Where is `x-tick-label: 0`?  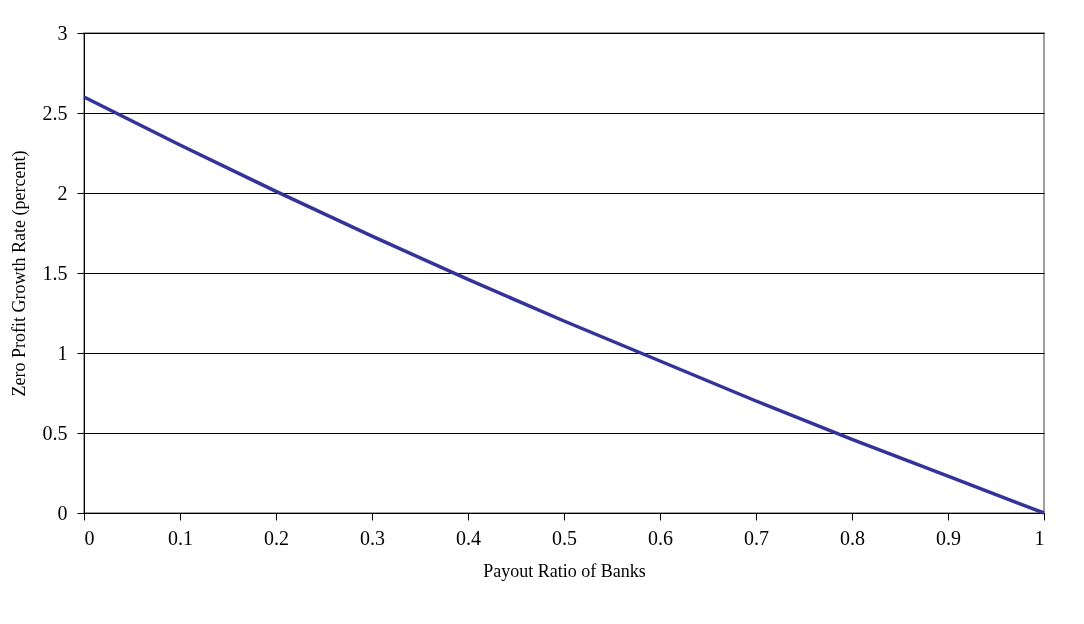 x-tick-label: 0 is located at coordinates (89, 537).